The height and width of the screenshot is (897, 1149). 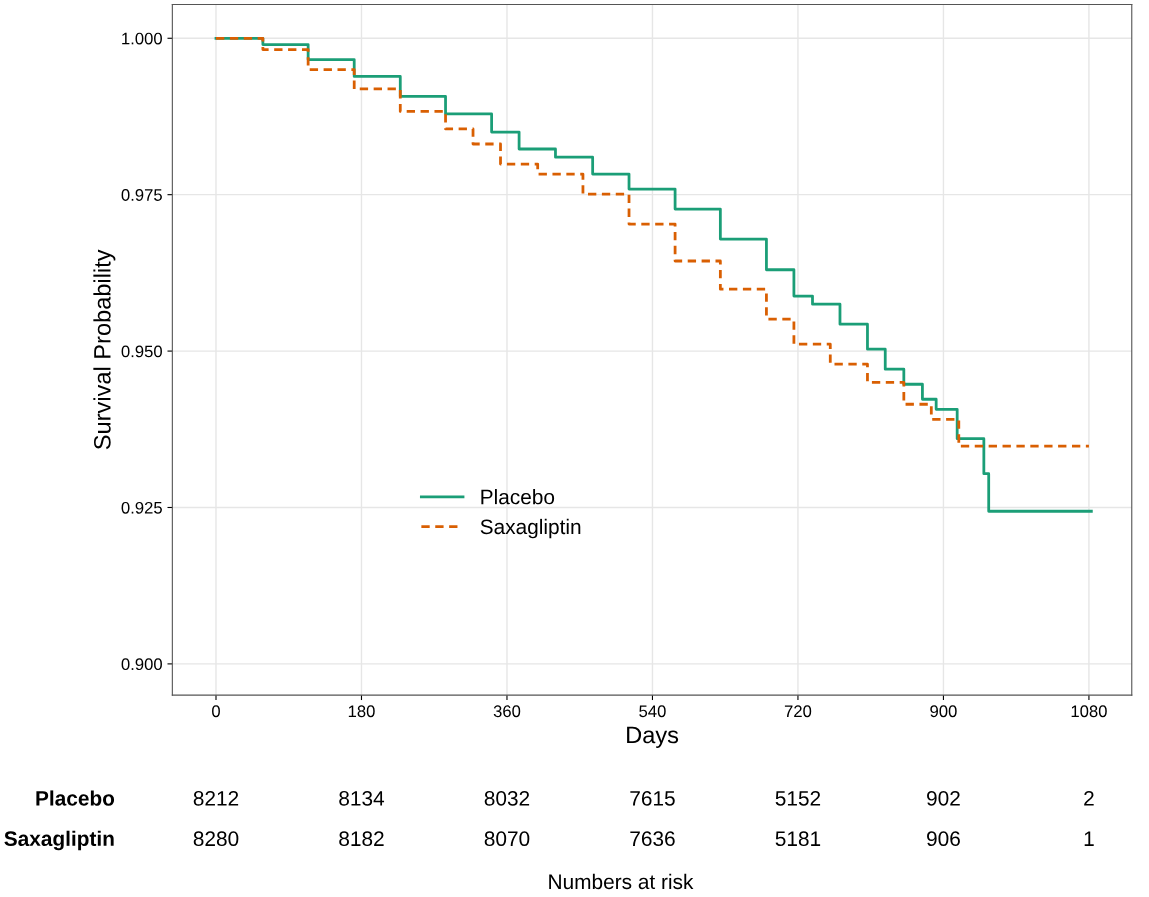 I want to click on text: 8134, so click(x=362, y=798).